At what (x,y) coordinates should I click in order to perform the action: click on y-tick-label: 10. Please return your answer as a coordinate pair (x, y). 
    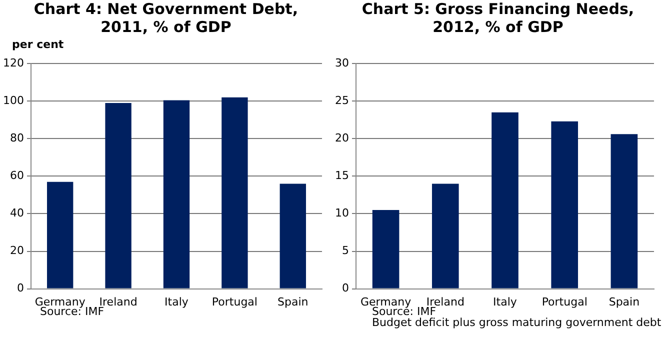
    Looking at the image, I should click on (341, 213).